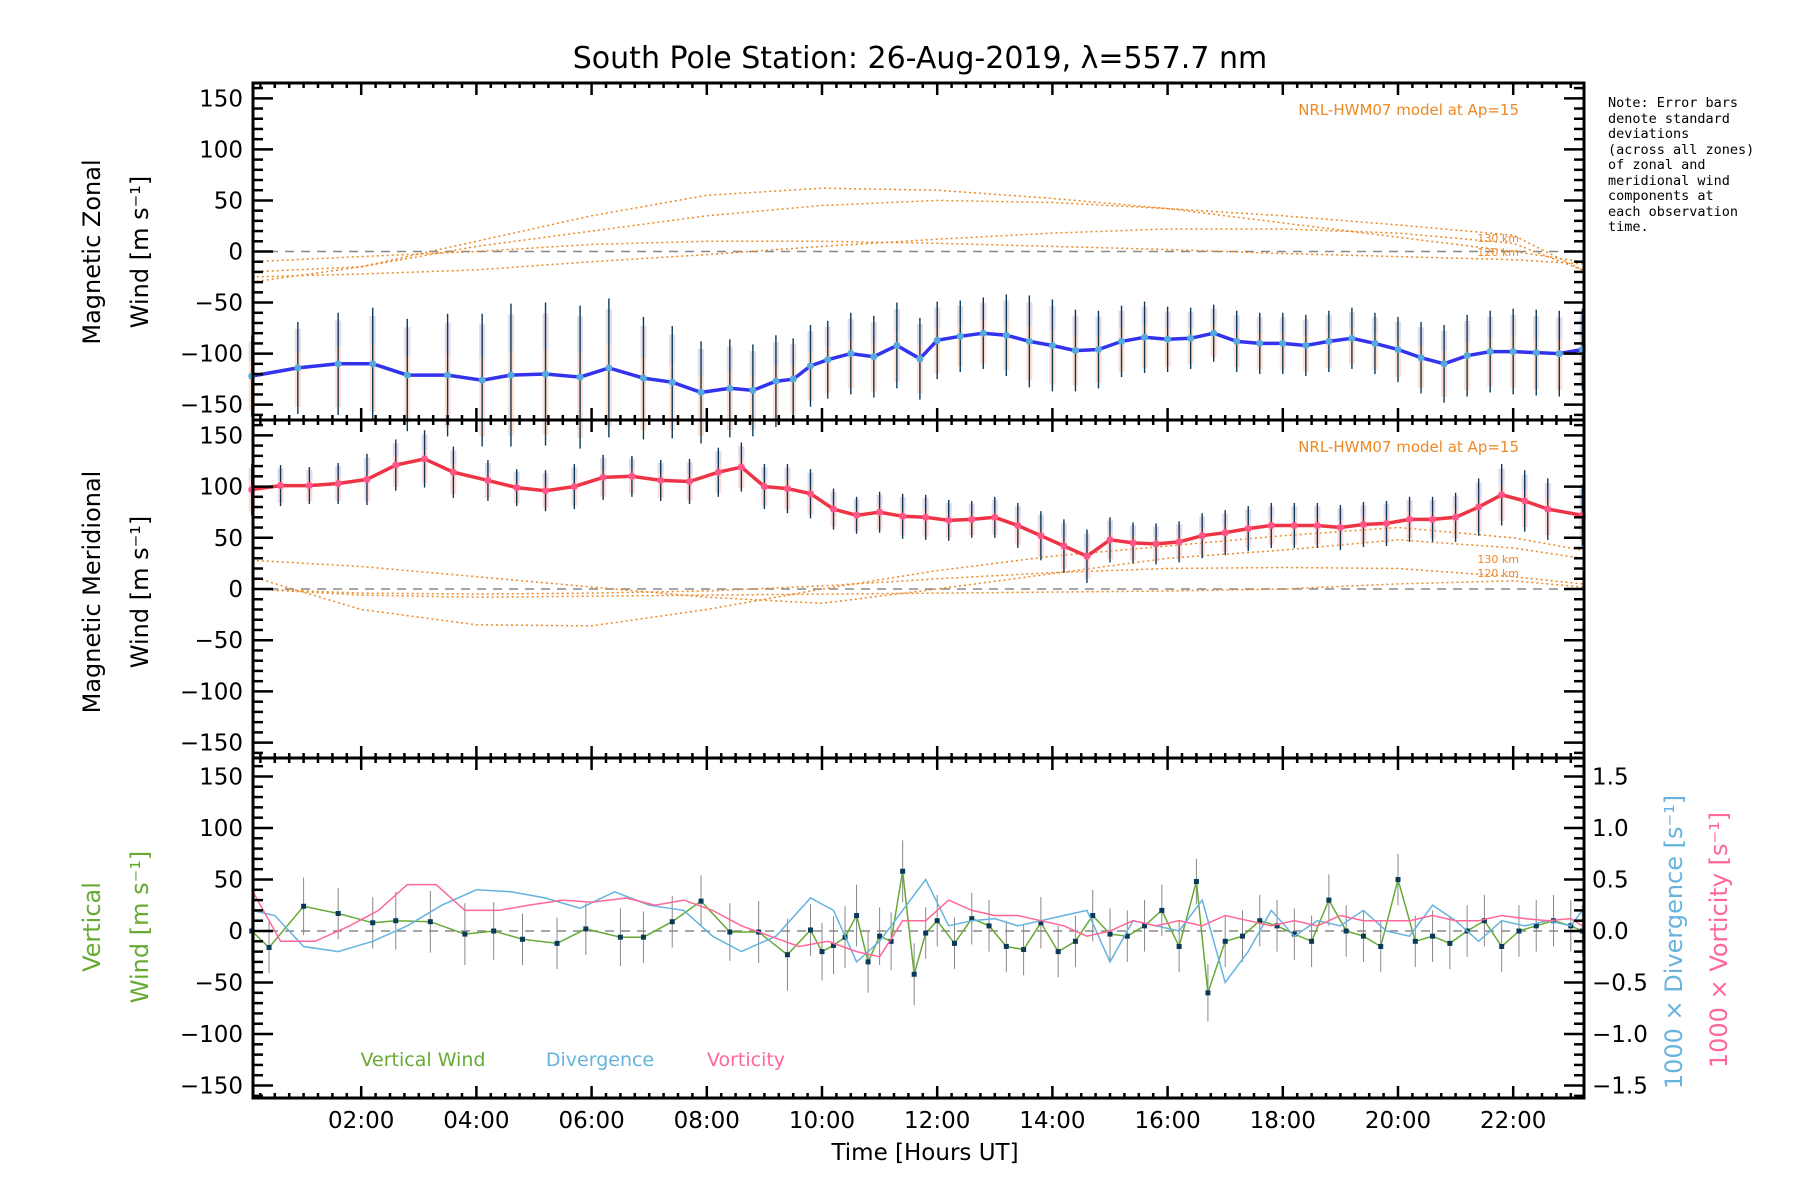 This screenshot has height=1200, width=1800. What do you see at coordinates (1719, 940) in the screenshot?
I see `vorticity-ylabel: 1000 × Vorticity [s⁻¹]` at bounding box center [1719, 940].